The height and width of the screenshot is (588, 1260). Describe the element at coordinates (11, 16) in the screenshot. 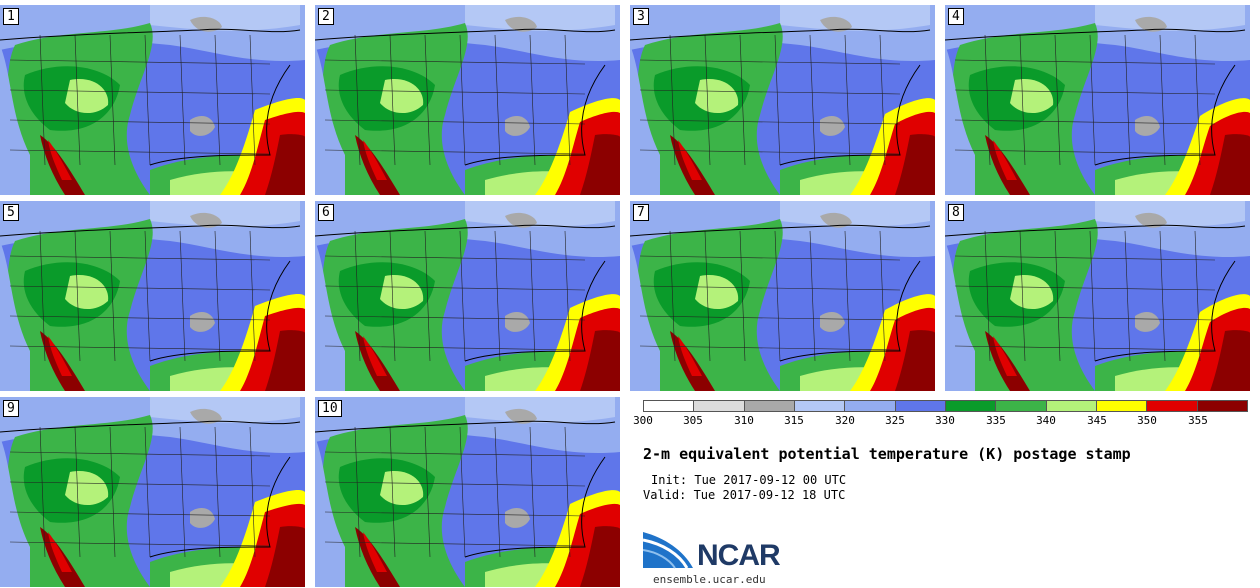

I see `member-number: 1` at that location.